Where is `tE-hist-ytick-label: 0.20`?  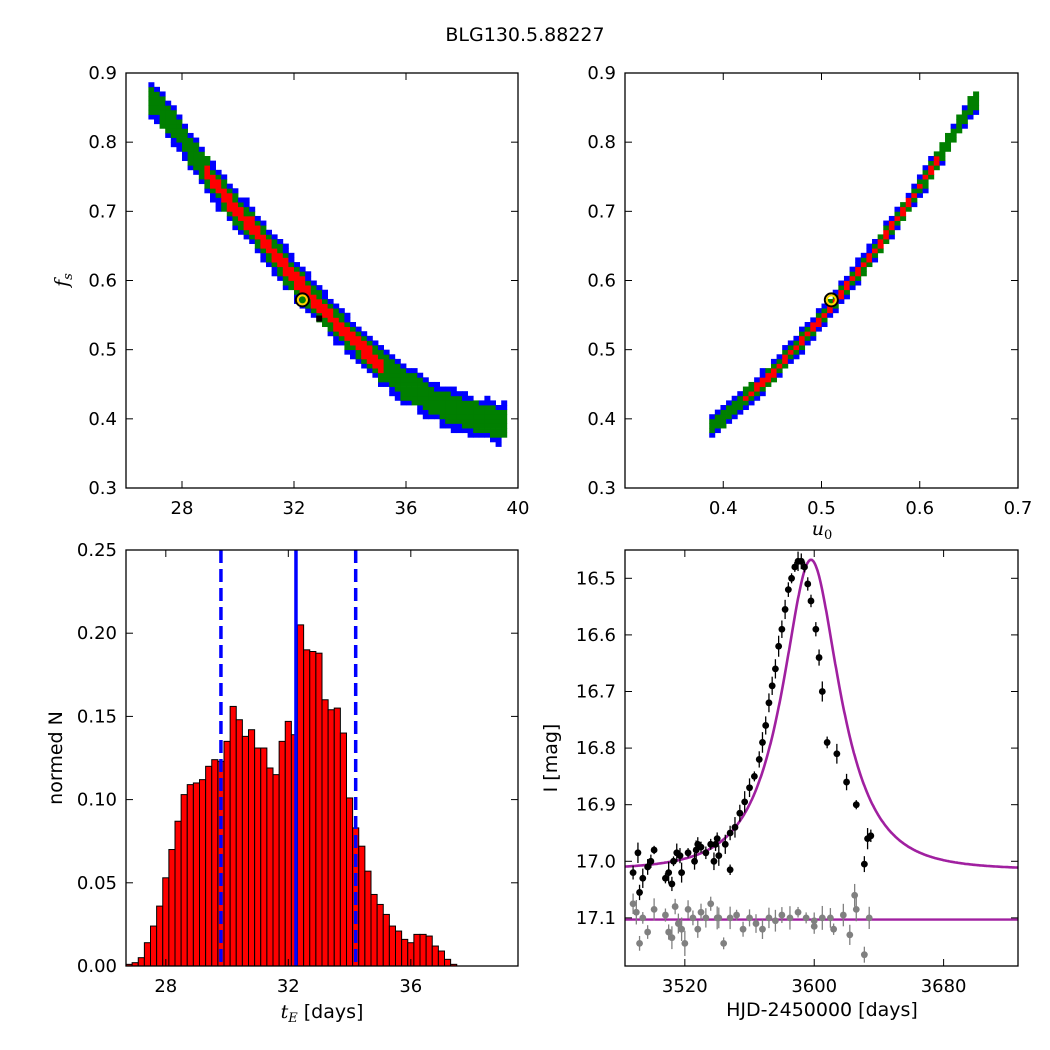 tE-hist-ytick-label: 0.20 is located at coordinates (97, 633).